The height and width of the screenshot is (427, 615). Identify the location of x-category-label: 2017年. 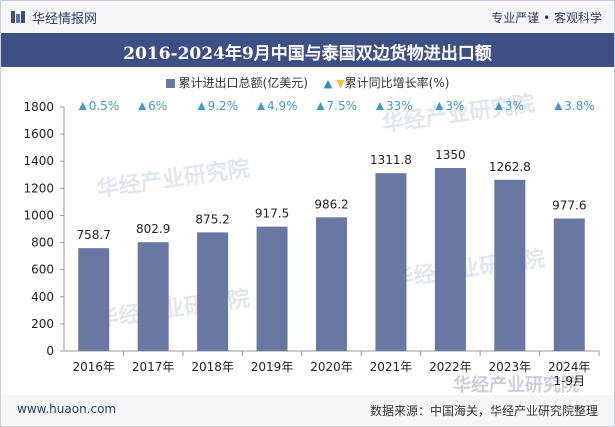
(153, 367).